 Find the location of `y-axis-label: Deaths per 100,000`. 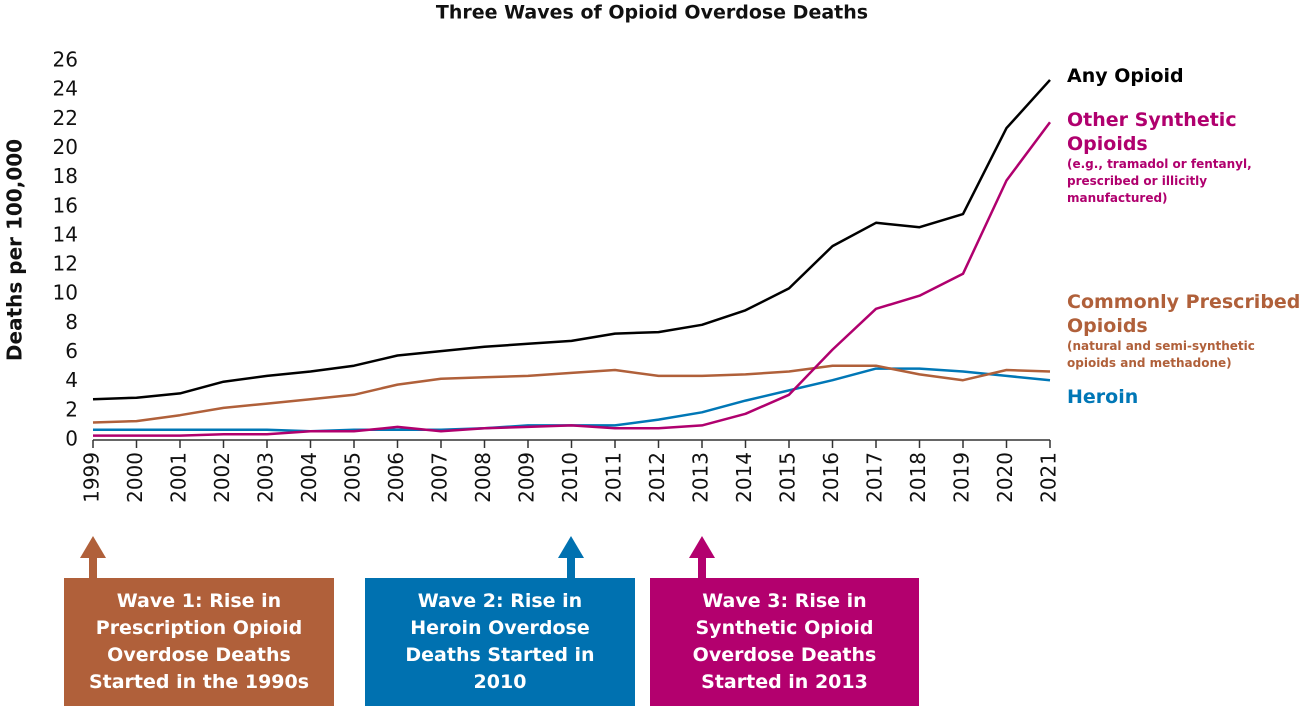

y-axis-label: Deaths per 100,000 is located at coordinates (15, 250).